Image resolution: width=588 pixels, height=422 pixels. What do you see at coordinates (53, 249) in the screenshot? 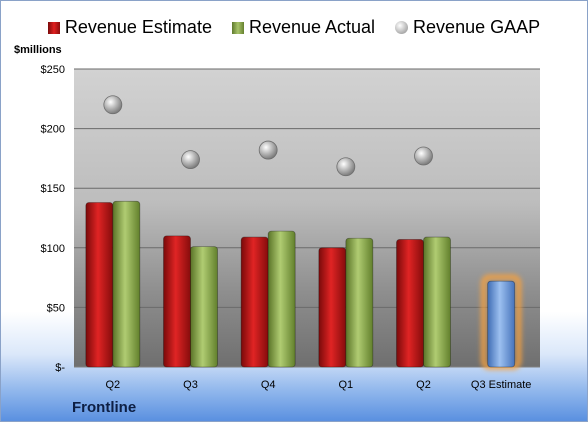
I see `y-tick-label: $100` at bounding box center [53, 249].